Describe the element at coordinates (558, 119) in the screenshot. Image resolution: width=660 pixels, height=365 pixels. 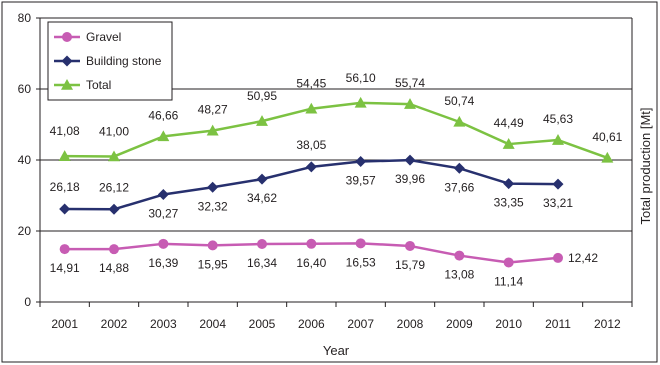
I see `data-label: 45,63` at that location.